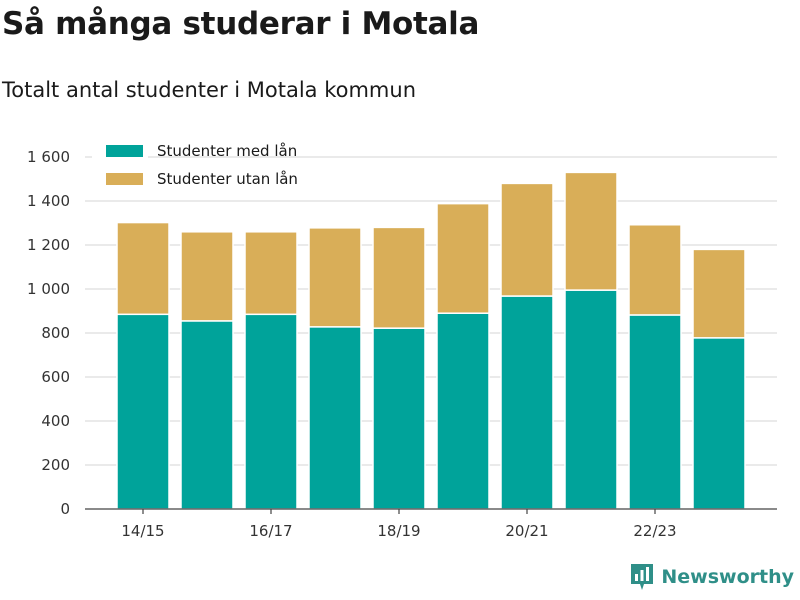  What do you see at coordinates (65, 509) in the screenshot?
I see `y-tick-label: 0` at bounding box center [65, 509].